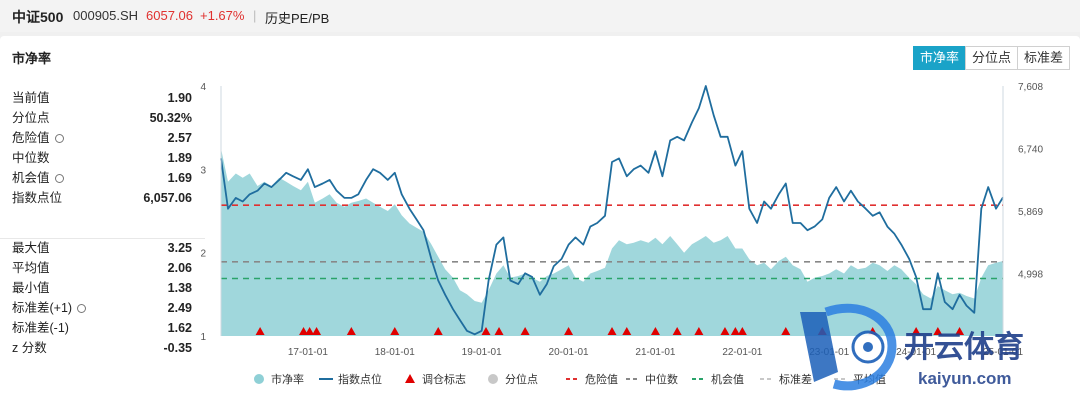  I want to click on y-right-tick-label: 5,869, so click(1030, 212).